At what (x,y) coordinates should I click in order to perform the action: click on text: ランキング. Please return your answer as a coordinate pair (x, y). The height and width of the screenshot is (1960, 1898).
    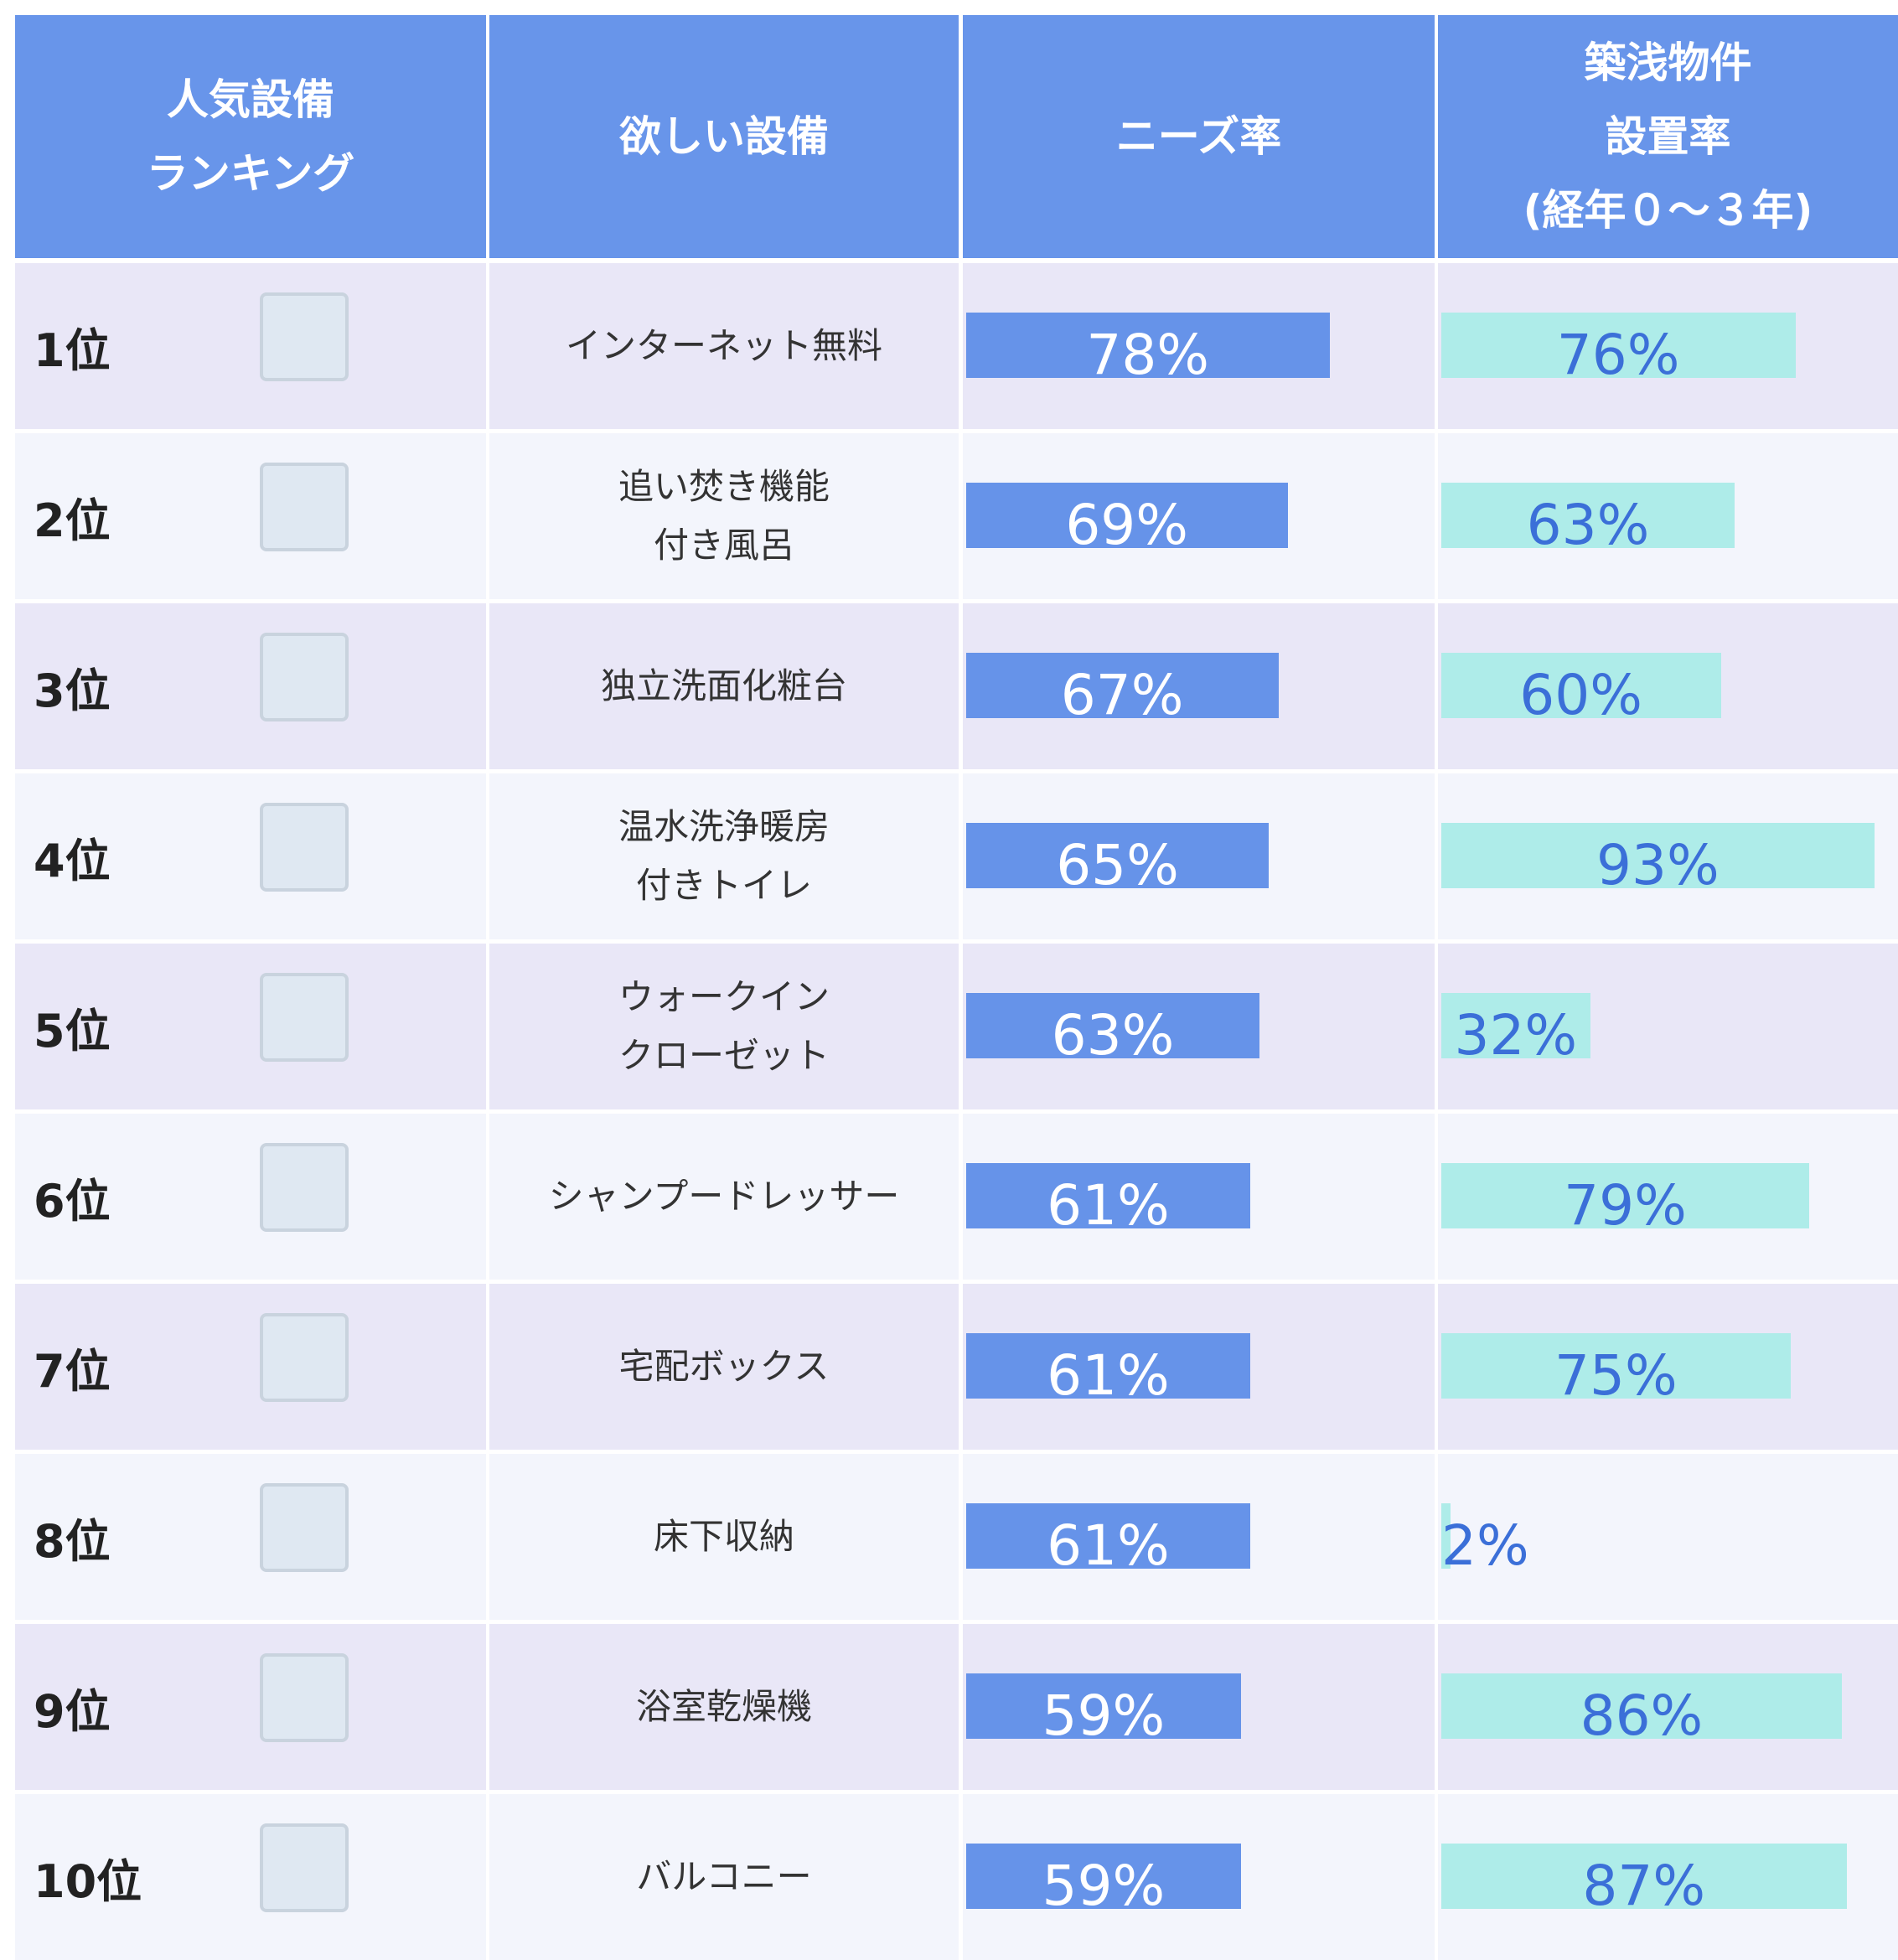
    Looking at the image, I should click on (250, 174).